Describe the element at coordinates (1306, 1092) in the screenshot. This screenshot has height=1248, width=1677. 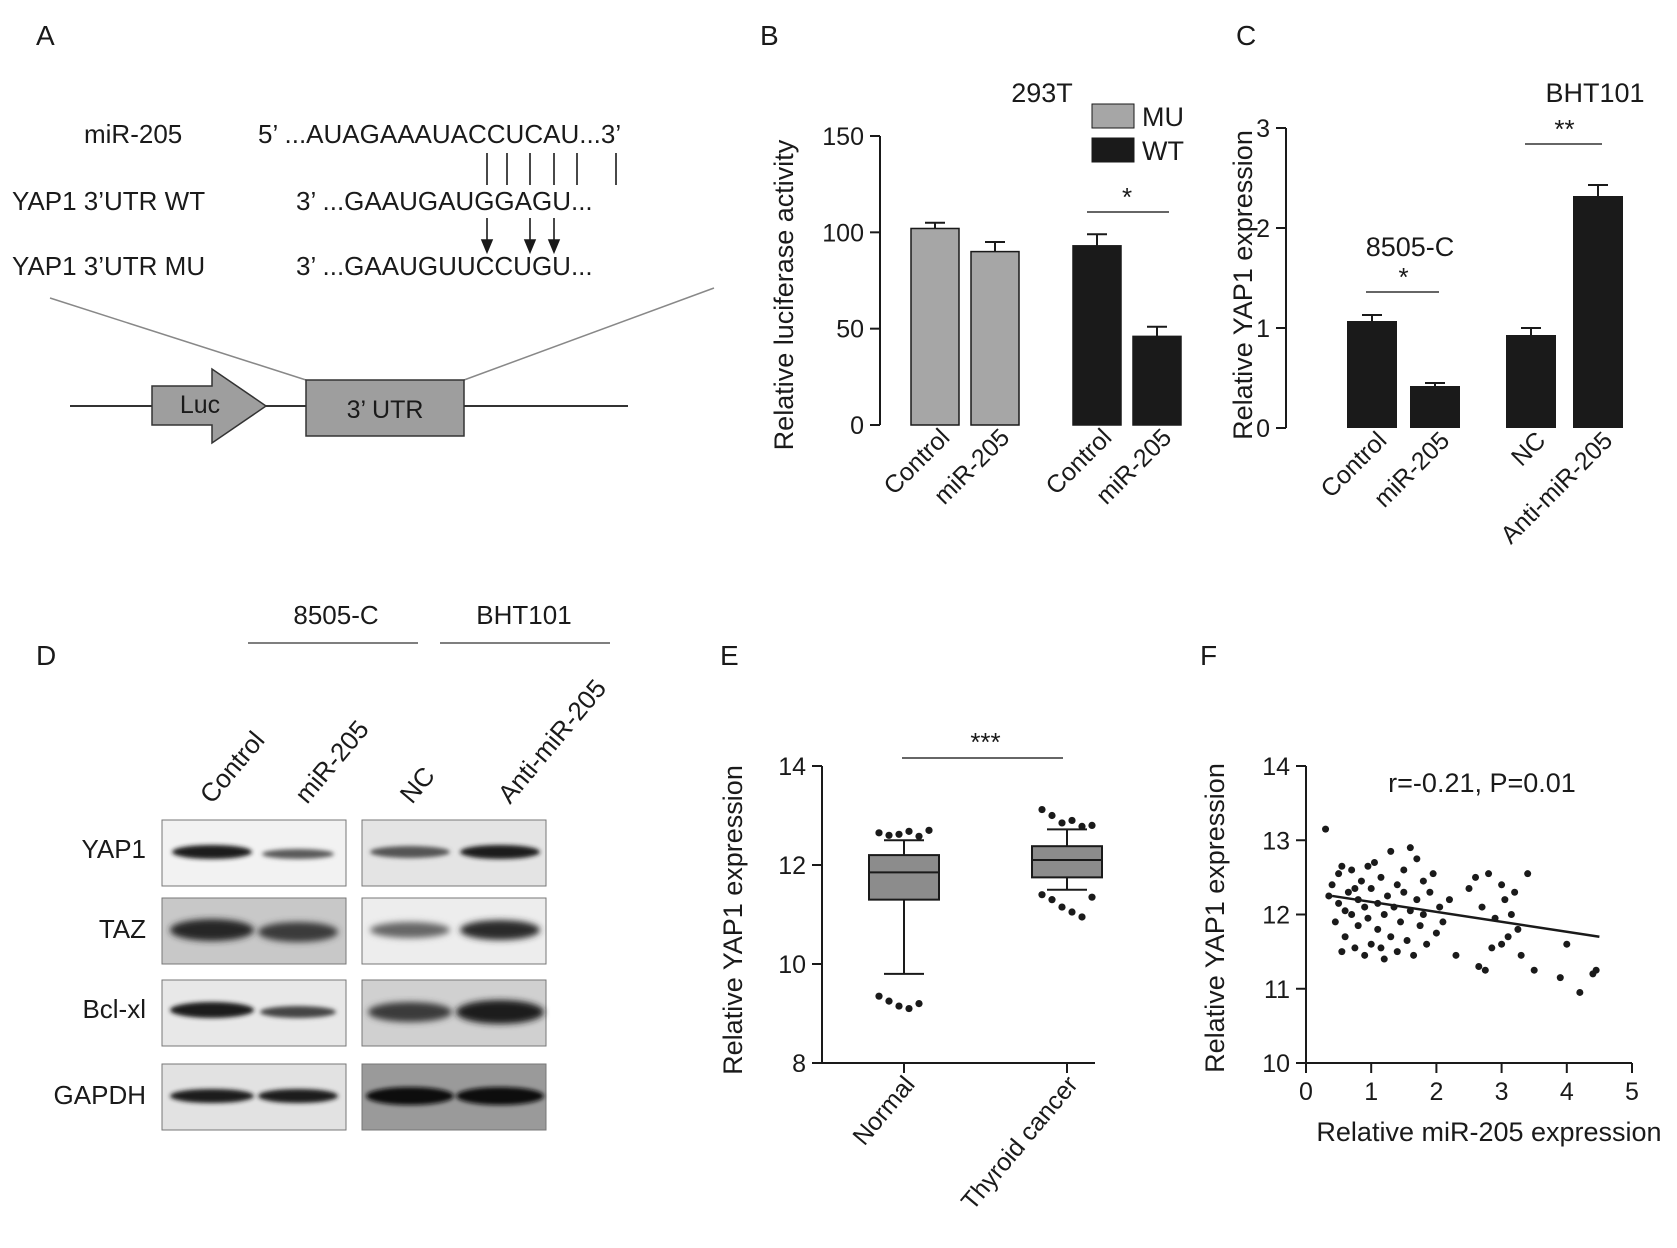
I see `chart-f-x-tick-label-0: 0` at that location.